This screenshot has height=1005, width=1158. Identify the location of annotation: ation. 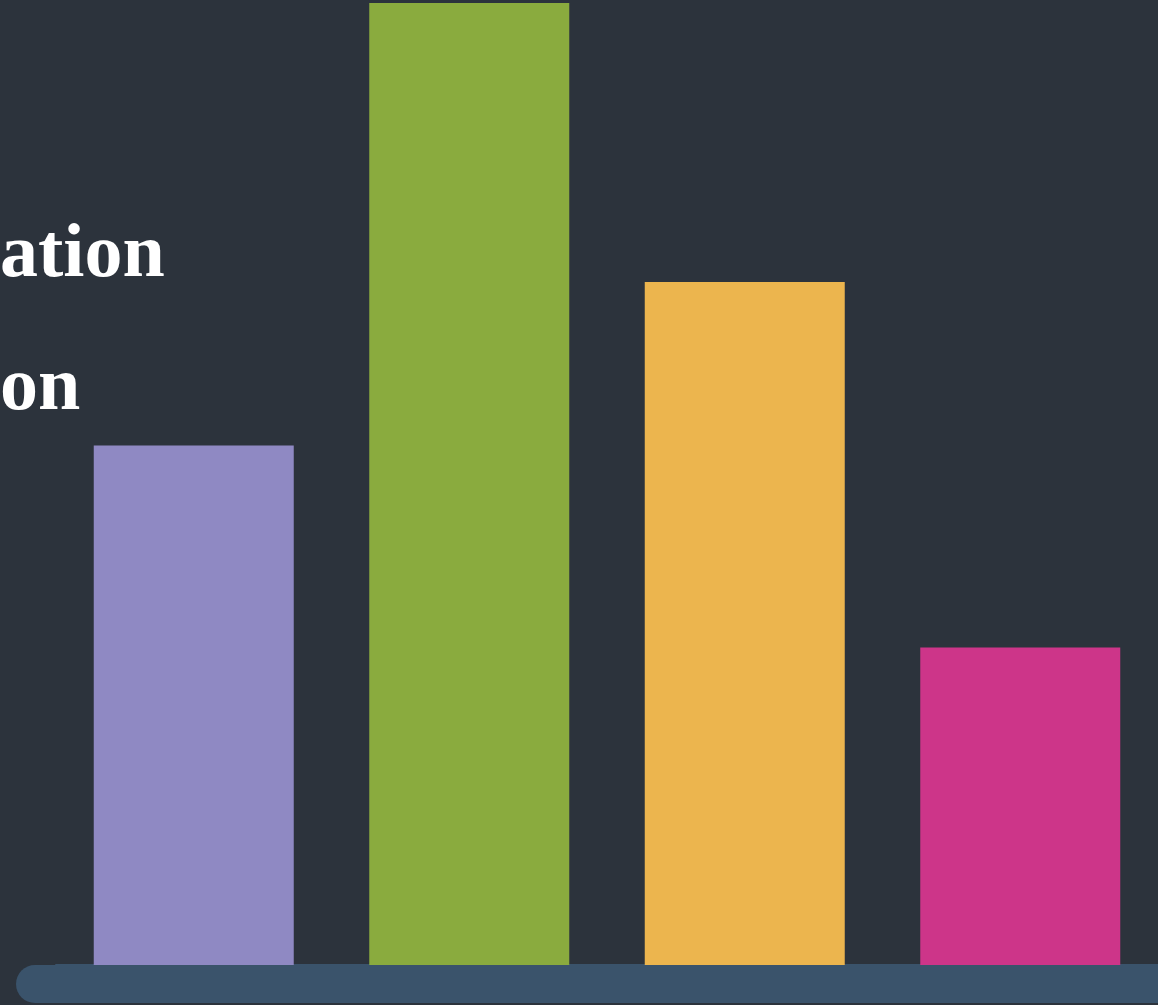
(82, 250).